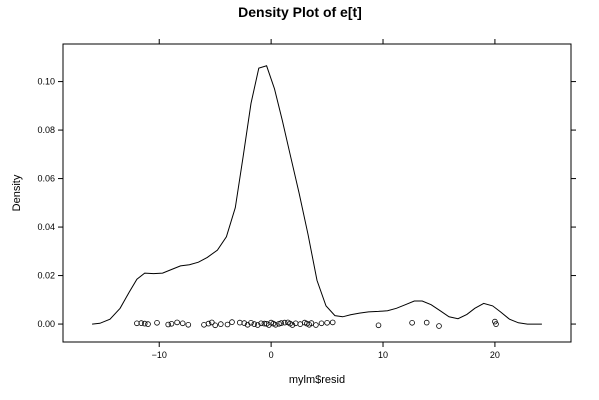 Image resolution: width=599 pixels, height=400 pixels. Describe the element at coordinates (17, 192) in the screenshot. I see `y-axis-label: Density` at that location.